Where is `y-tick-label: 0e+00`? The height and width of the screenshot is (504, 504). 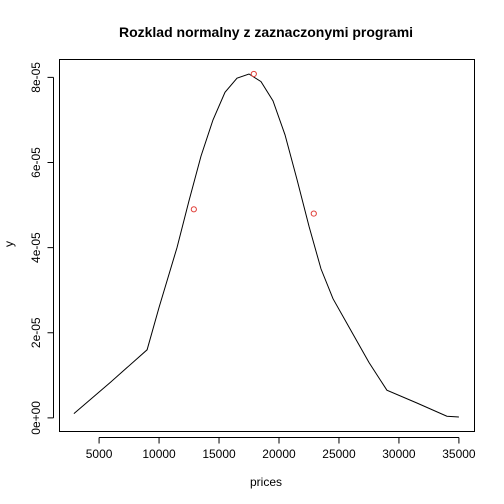
y-tick-label: 0e+00 is located at coordinates (36, 418).